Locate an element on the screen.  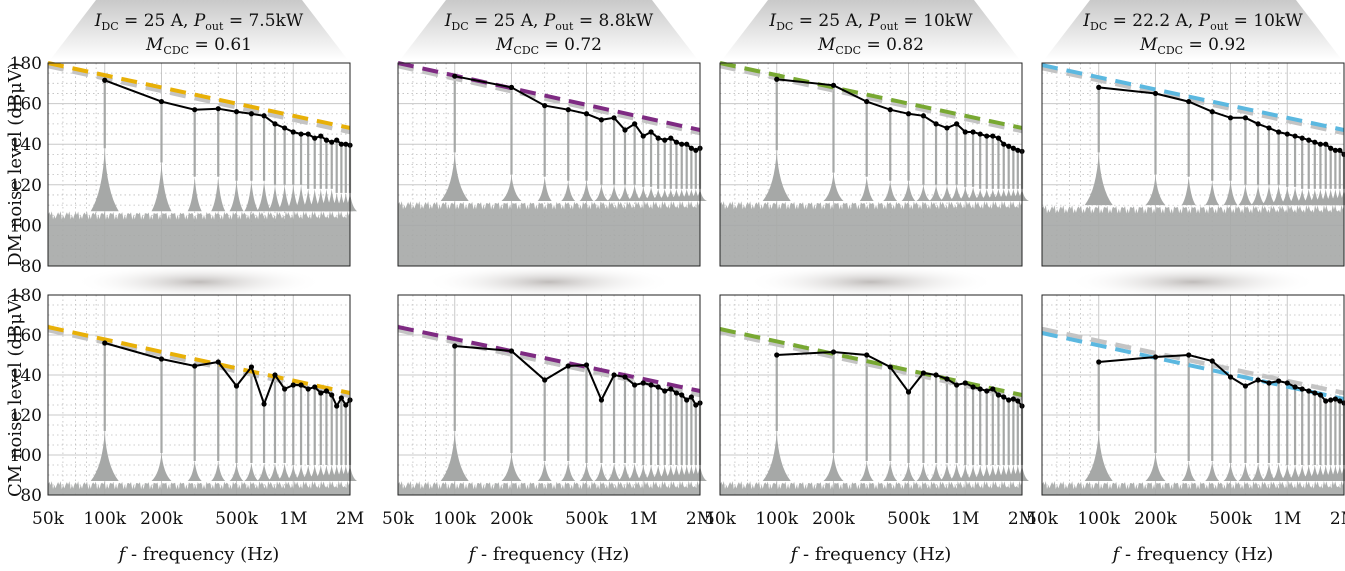
x-tick-label: 1M is located at coordinates (293, 519).